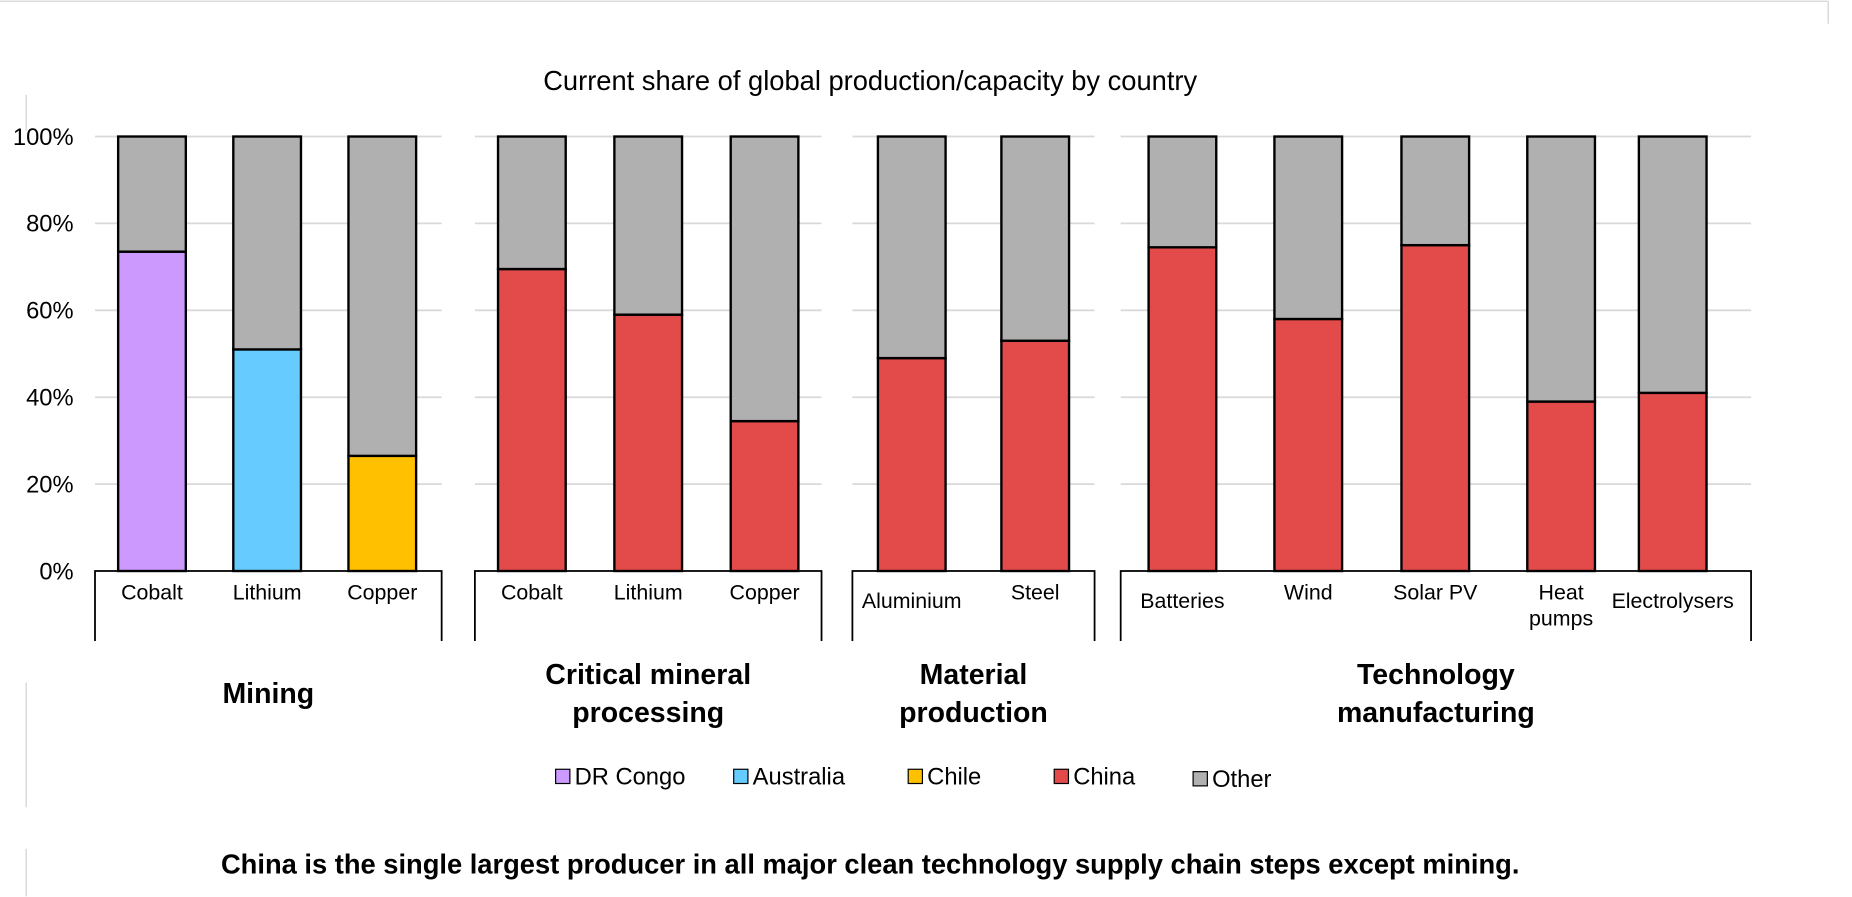 This screenshot has width=1852, height=897. What do you see at coordinates (1104, 778) in the screenshot?
I see `legend-label: China` at bounding box center [1104, 778].